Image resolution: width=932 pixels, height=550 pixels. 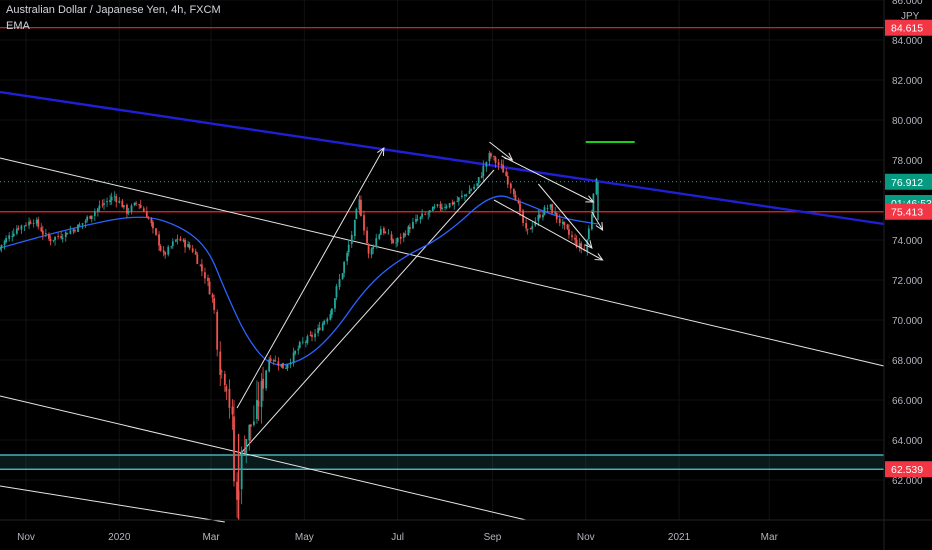 What do you see at coordinates (397, 537) in the screenshot?
I see `time-tick-label: Jul` at bounding box center [397, 537].